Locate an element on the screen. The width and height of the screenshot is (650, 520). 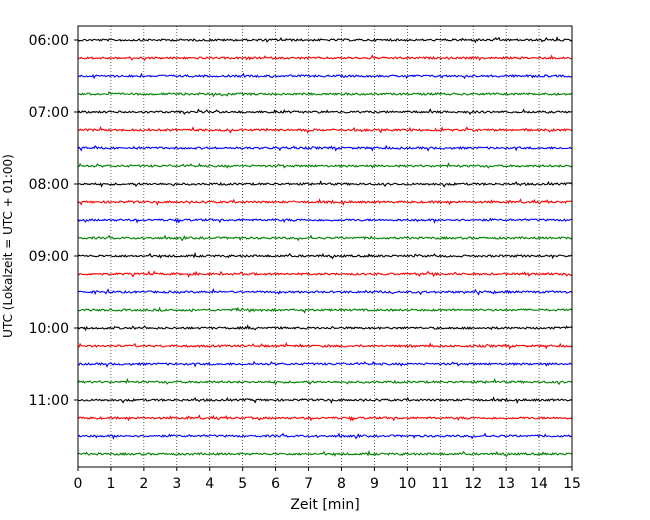
x-axis: 0 1 2 3 4 5 6 7 8 9 10 11 12 13 14 15 is located at coordinates (327, 479).